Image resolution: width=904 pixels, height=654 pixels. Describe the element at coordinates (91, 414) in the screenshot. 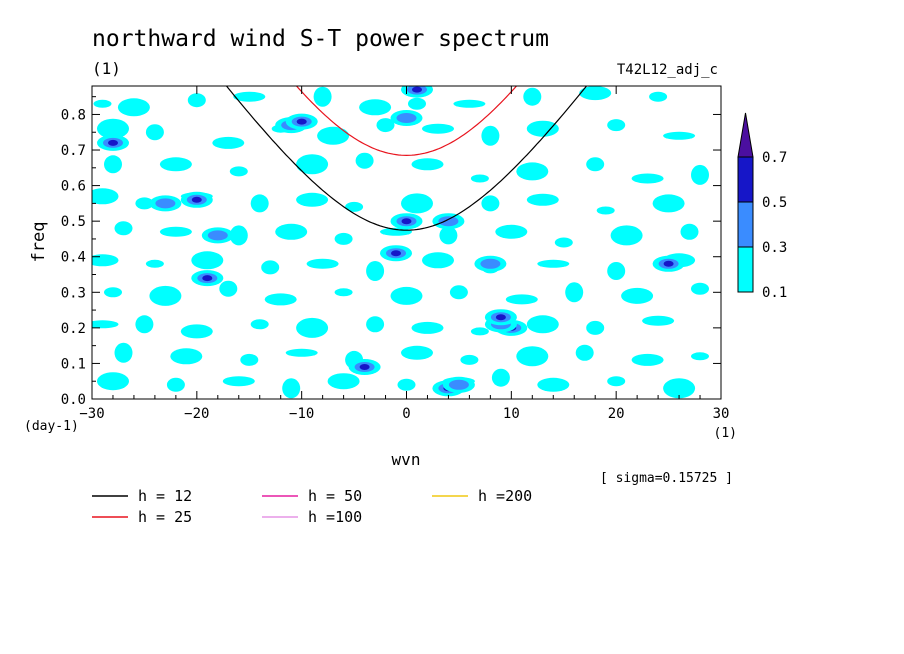

I see `x-tick-label: −30` at that location.